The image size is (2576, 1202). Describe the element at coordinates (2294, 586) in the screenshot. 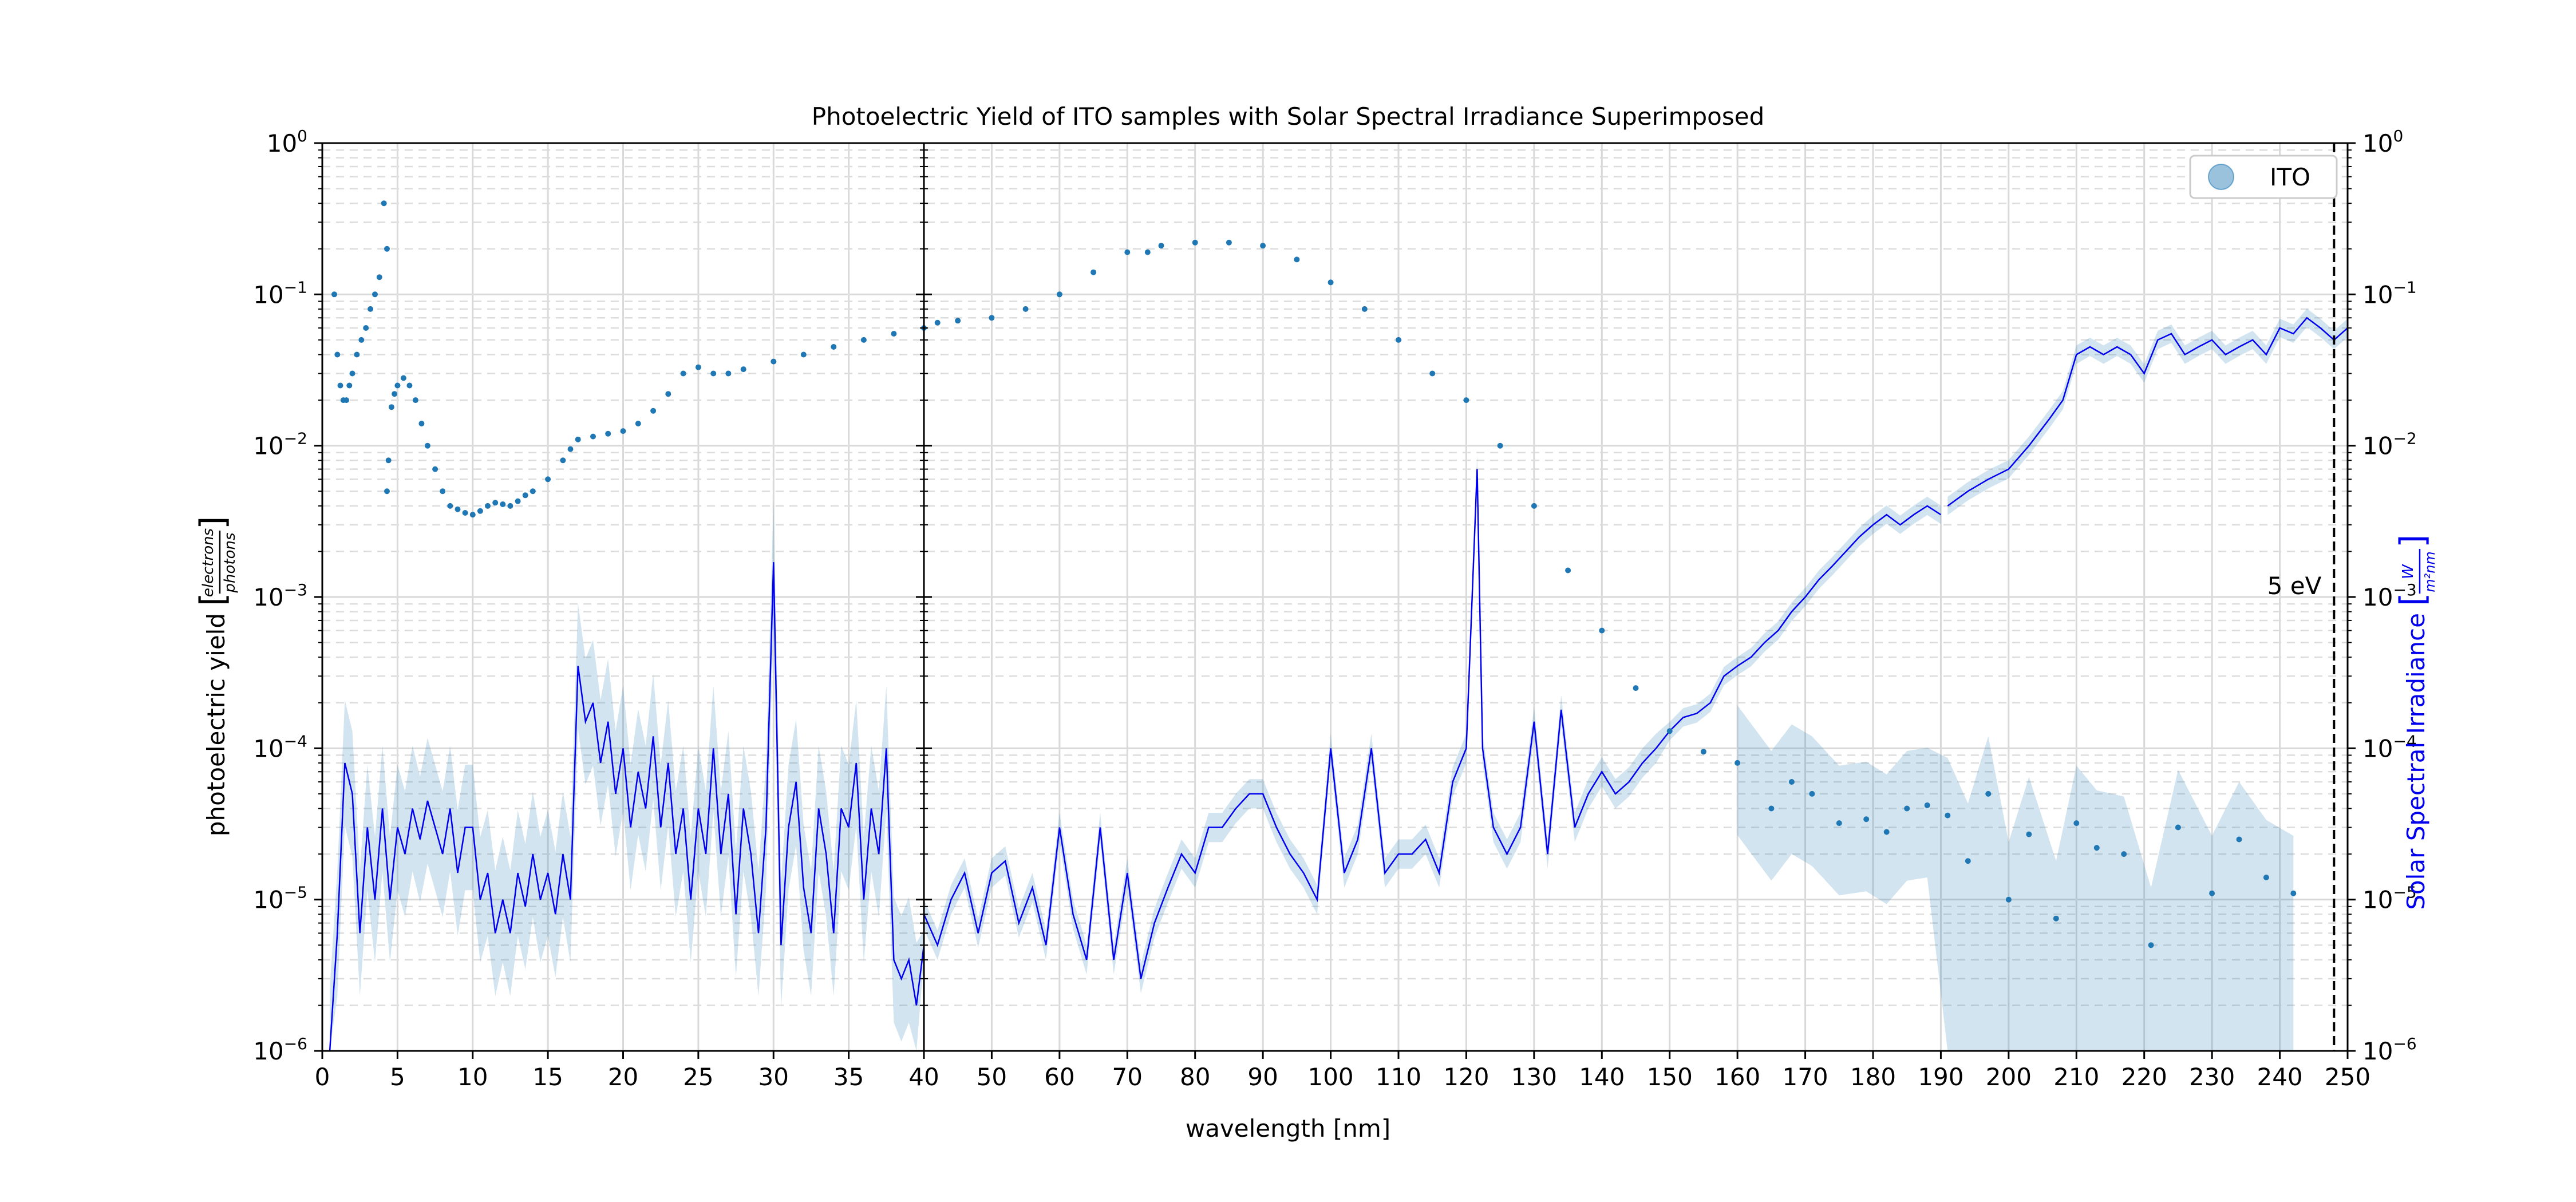

I see `five-ev-label: 5 eV` at that location.